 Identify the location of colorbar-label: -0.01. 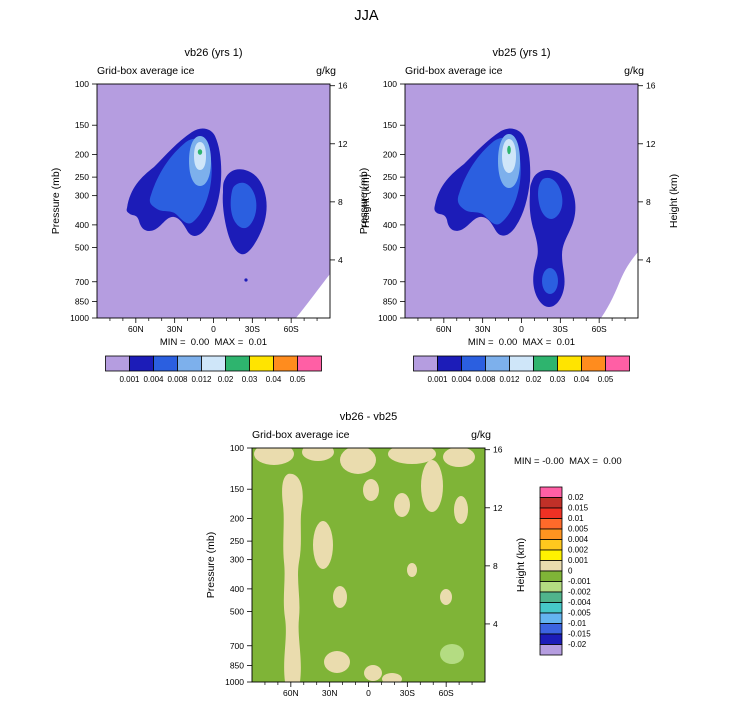
(577, 623).